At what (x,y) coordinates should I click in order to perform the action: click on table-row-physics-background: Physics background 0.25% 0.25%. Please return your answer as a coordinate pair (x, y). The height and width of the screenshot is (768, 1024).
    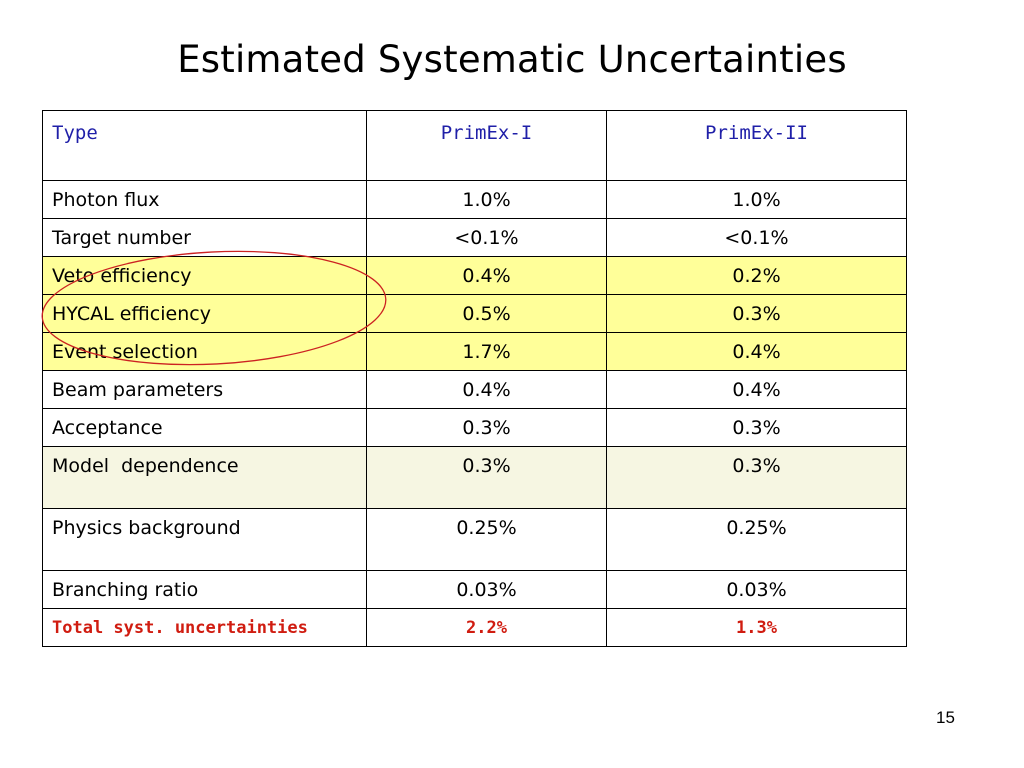
    Looking at the image, I should click on (474, 539).